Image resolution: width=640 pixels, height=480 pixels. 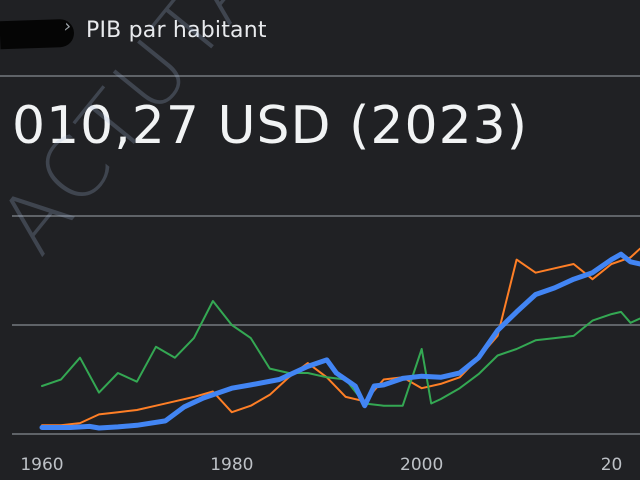 What do you see at coordinates (176, 30) in the screenshot?
I see `page-title: PIB par habitant` at bounding box center [176, 30].